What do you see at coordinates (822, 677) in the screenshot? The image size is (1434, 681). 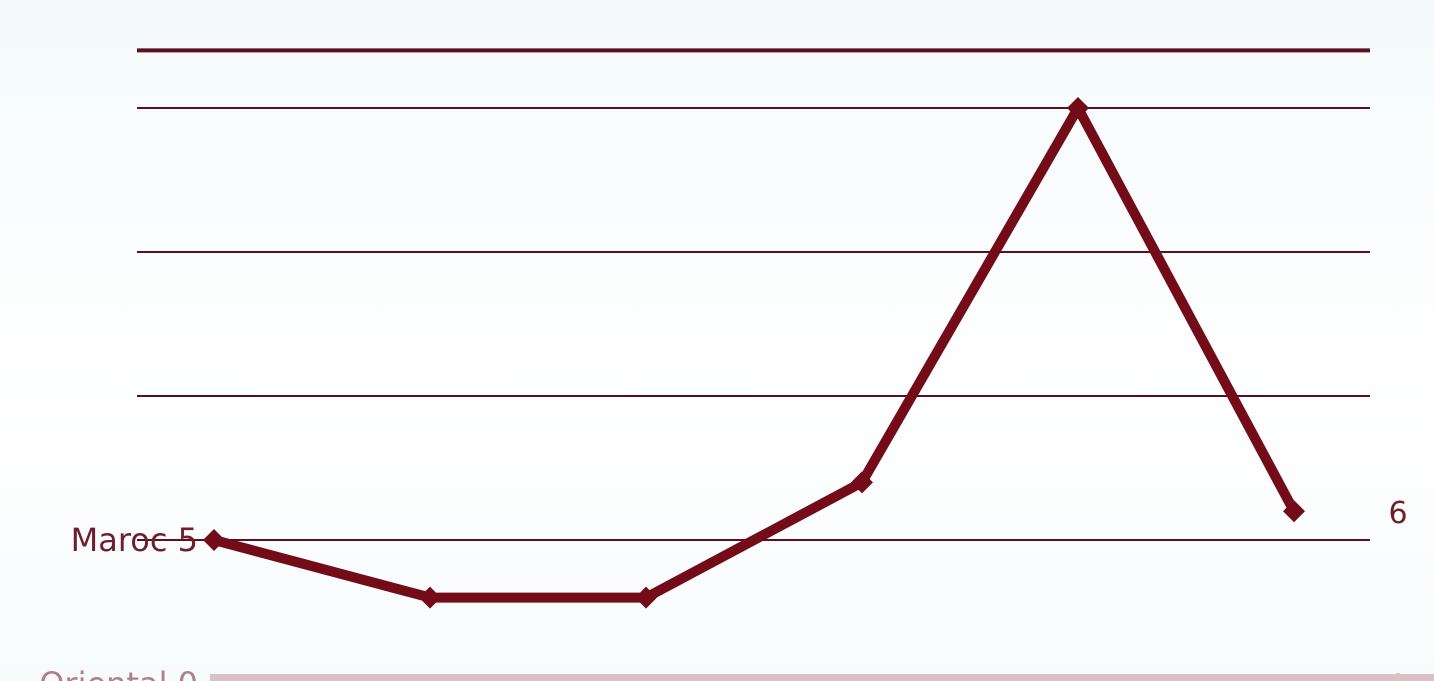 I see `bottom-strip` at bounding box center [822, 677].